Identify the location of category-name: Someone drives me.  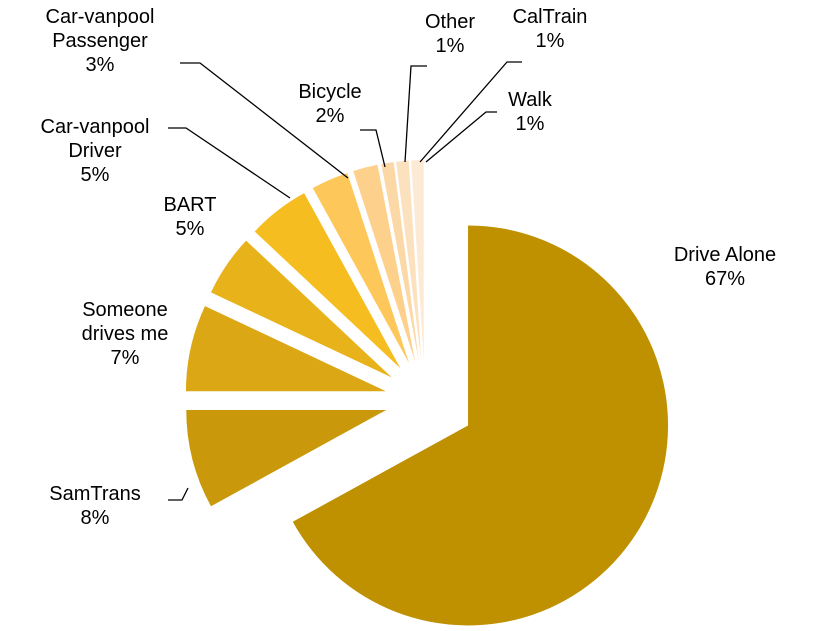
(125, 322).